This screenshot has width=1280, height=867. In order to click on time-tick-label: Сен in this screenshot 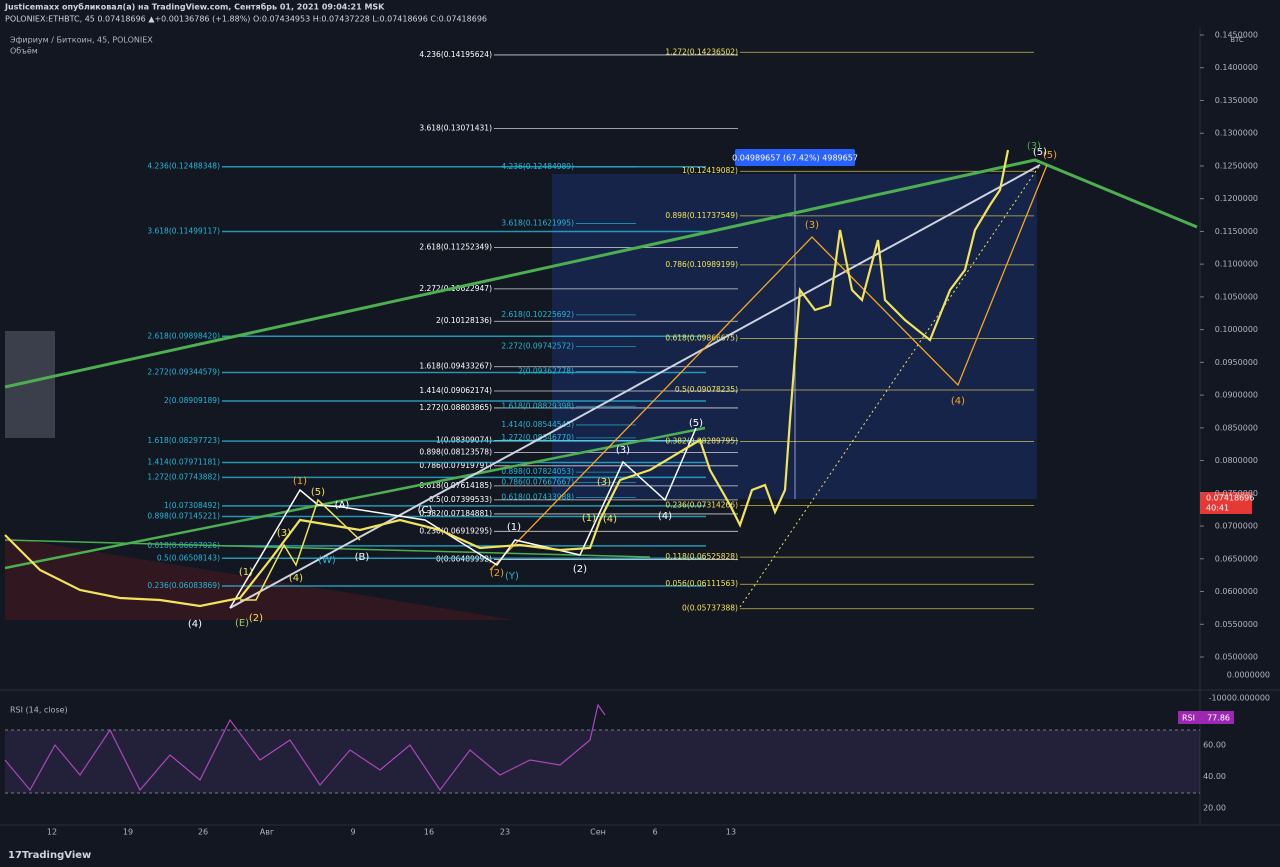, I will do `click(598, 832)`.